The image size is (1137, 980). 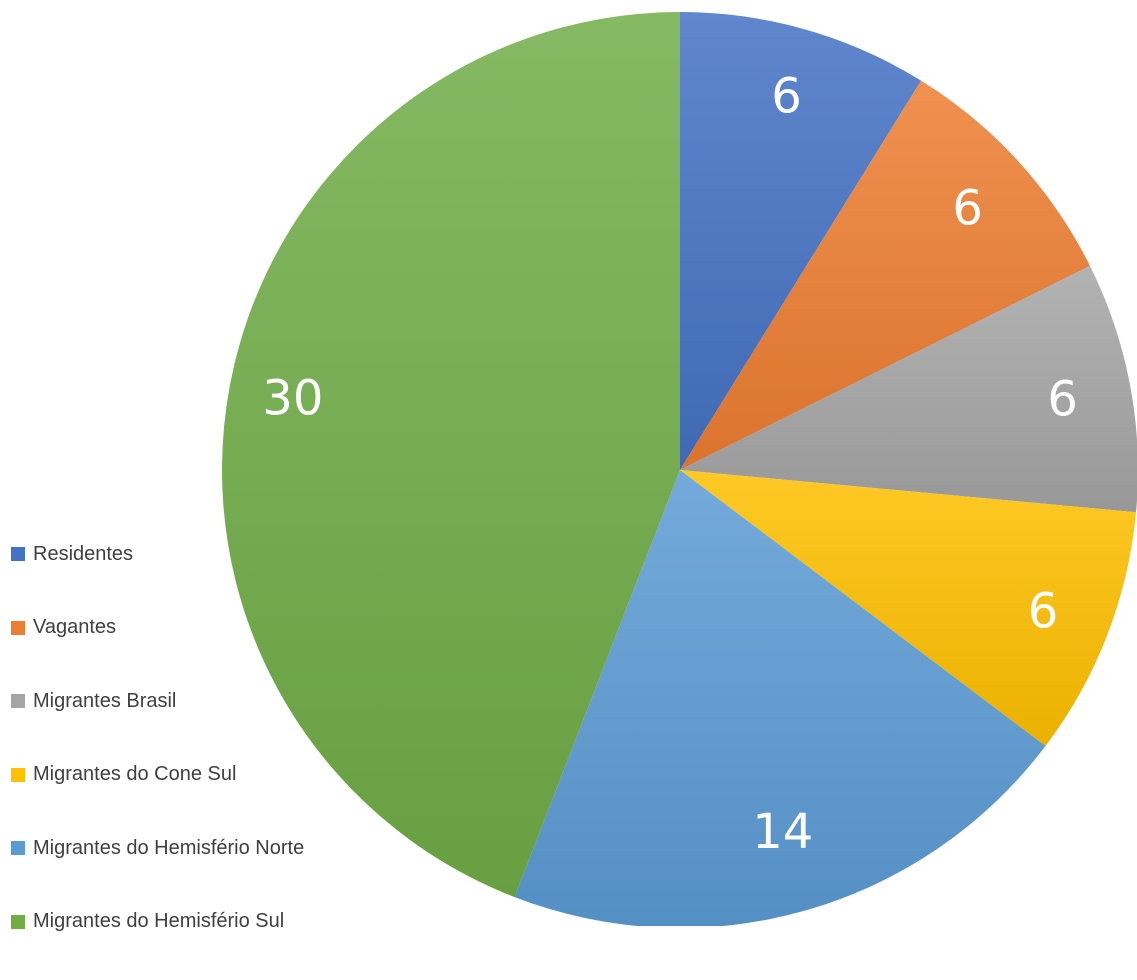 I want to click on legend-item-migrantes-do-hemisferio-sul: Migrantes do Hemisfério Sul, so click(x=201, y=922).